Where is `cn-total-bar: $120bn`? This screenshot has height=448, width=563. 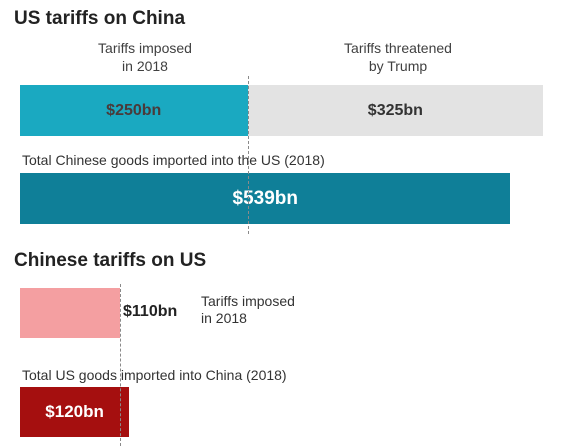 cn-total-bar: $120bn is located at coordinates (75, 412).